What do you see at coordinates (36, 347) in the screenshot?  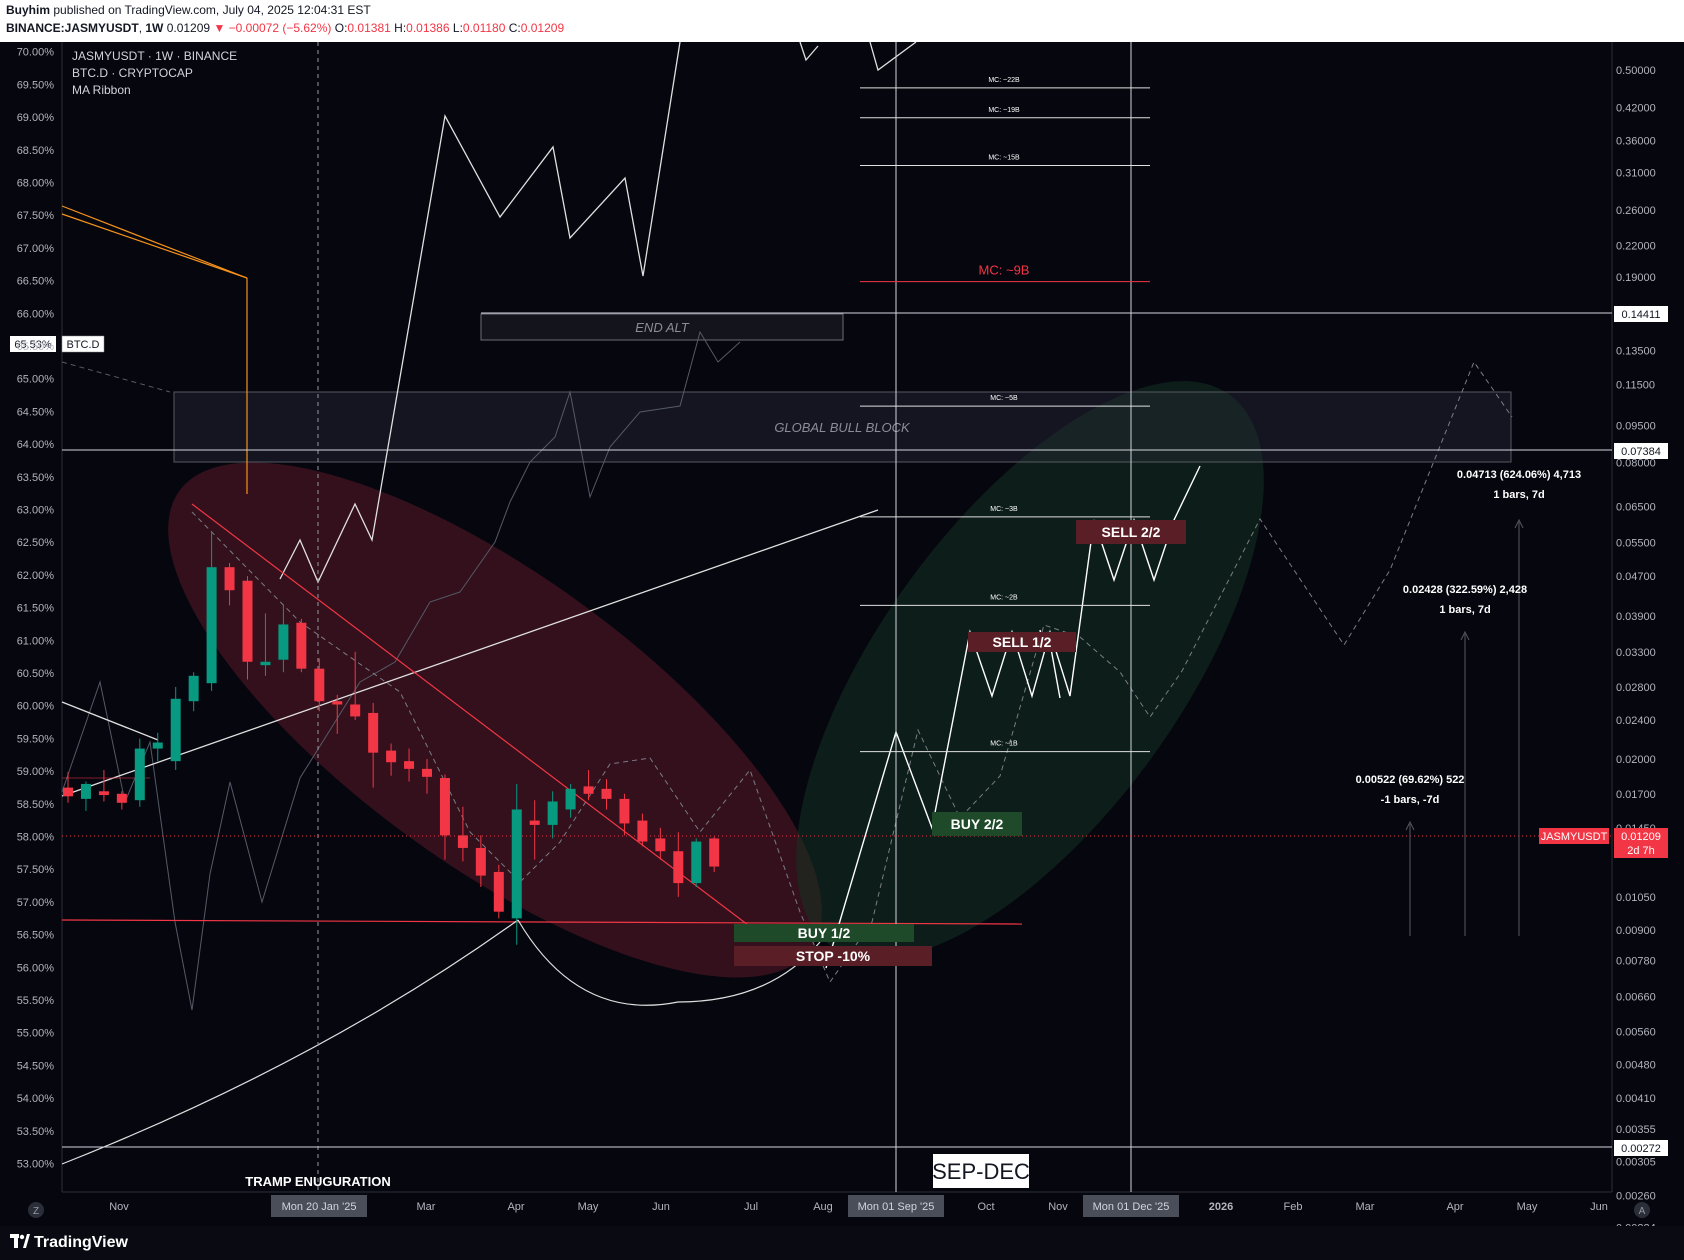 I see `left-axis-tick: 65.50%` at bounding box center [36, 347].